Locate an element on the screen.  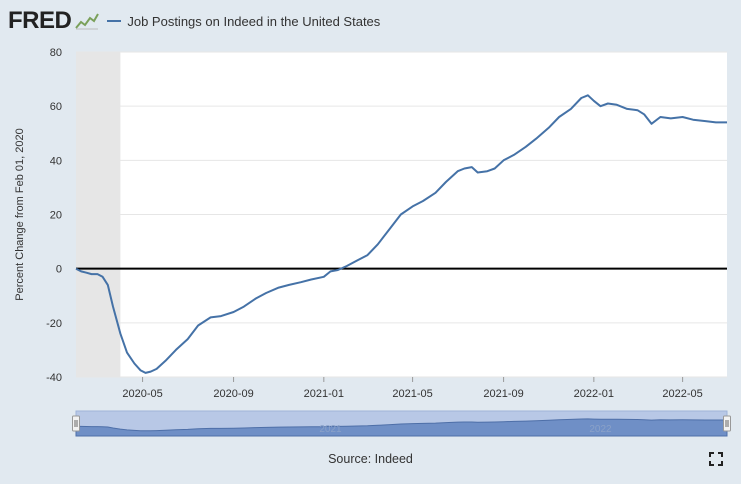
legend-swatch is located at coordinates (114, 21).